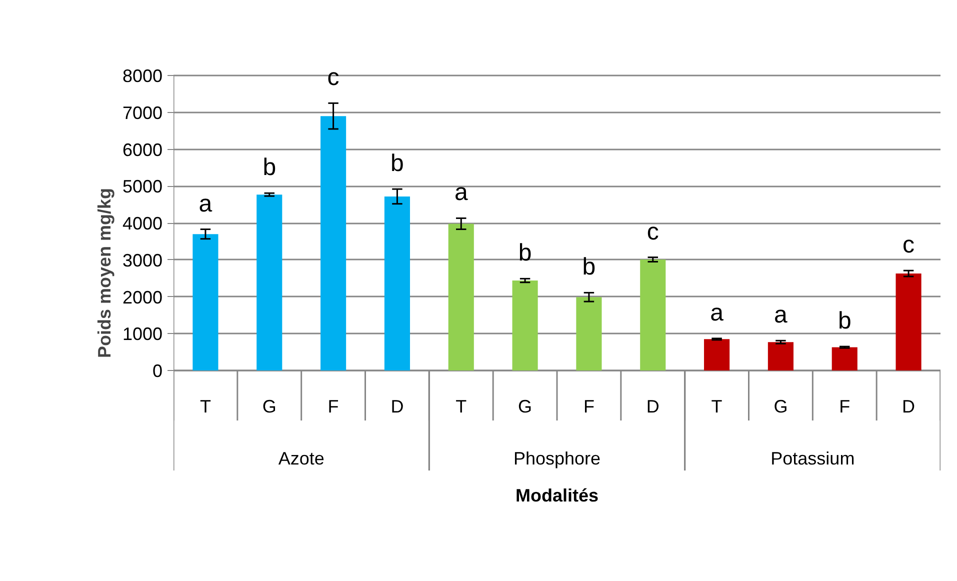 The image size is (957, 581). I want to click on y-tick-label: 1000, so click(142, 334).